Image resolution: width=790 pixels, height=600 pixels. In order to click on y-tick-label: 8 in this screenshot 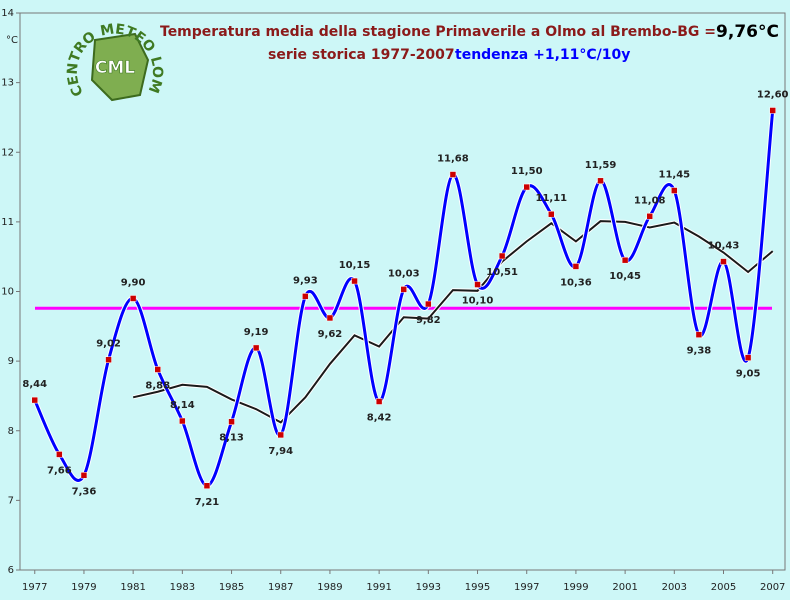, I will do `click(11, 431)`.